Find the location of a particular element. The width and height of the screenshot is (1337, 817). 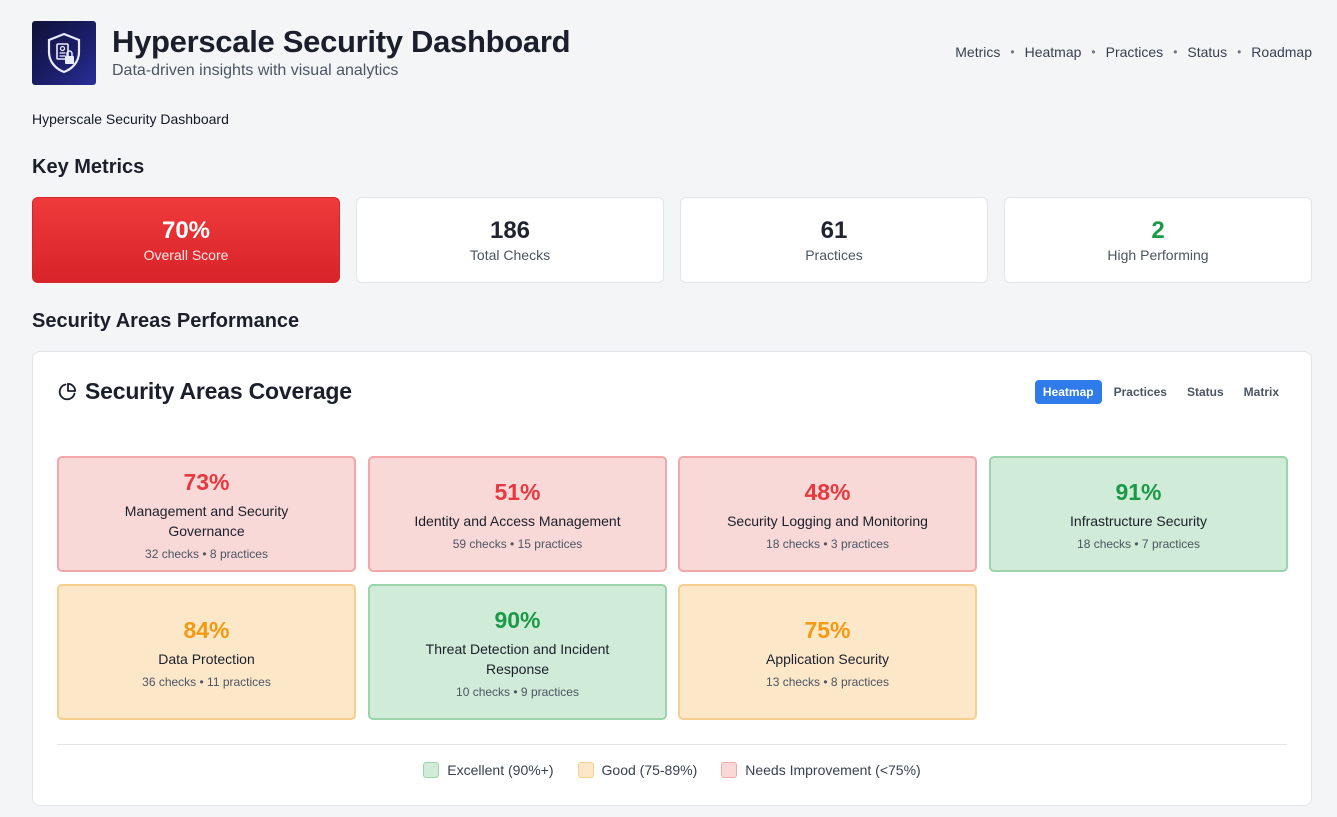

nav-link-heatmap: Heatmap is located at coordinates (1053, 52).